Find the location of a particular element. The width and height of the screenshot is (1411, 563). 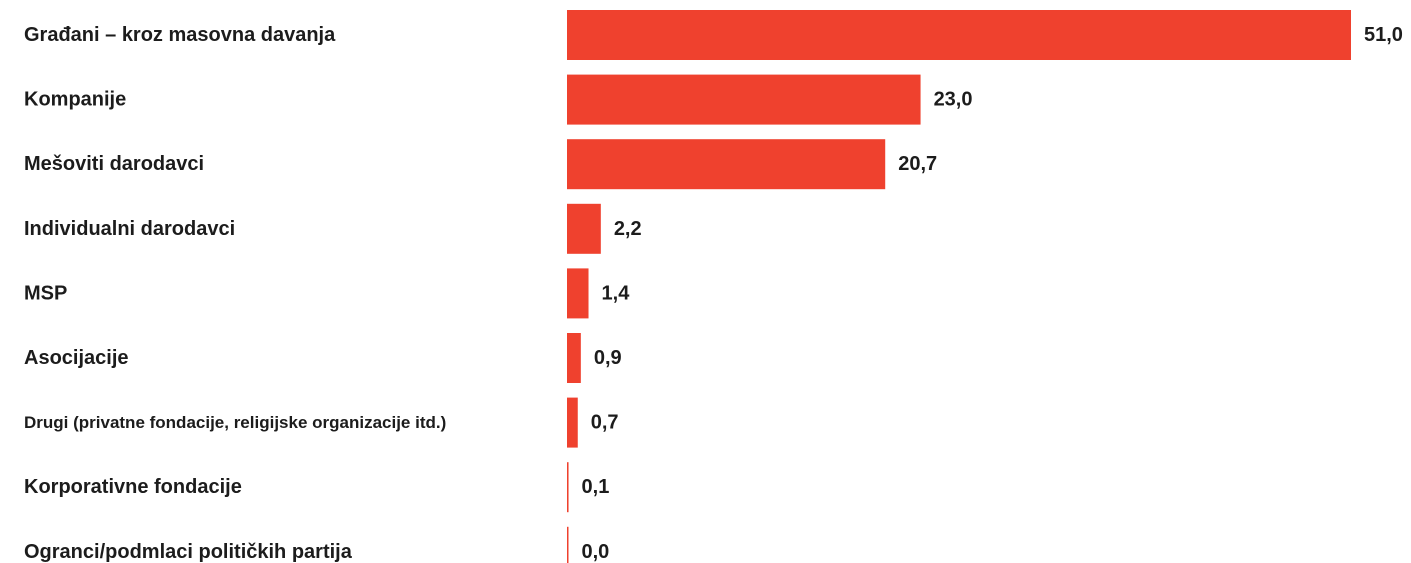

value-label: 51,0 is located at coordinates (1383, 35).